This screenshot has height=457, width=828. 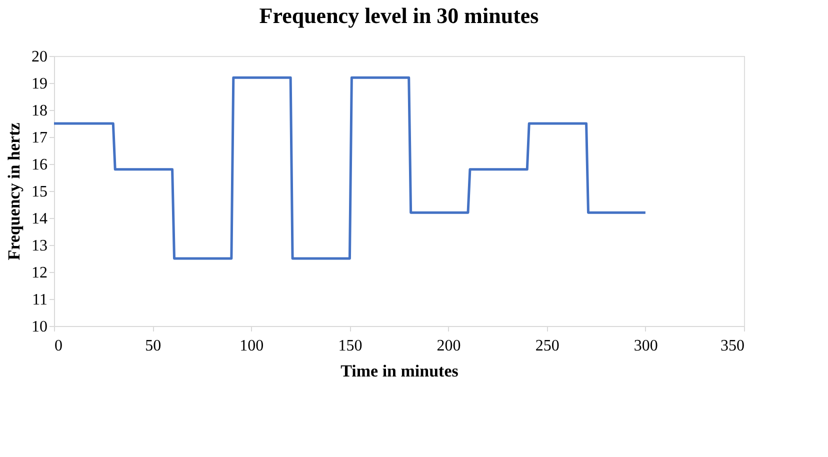 What do you see at coordinates (547, 346) in the screenshot?
I see `x-tick-label: 250` at bounding box center [547, 346].